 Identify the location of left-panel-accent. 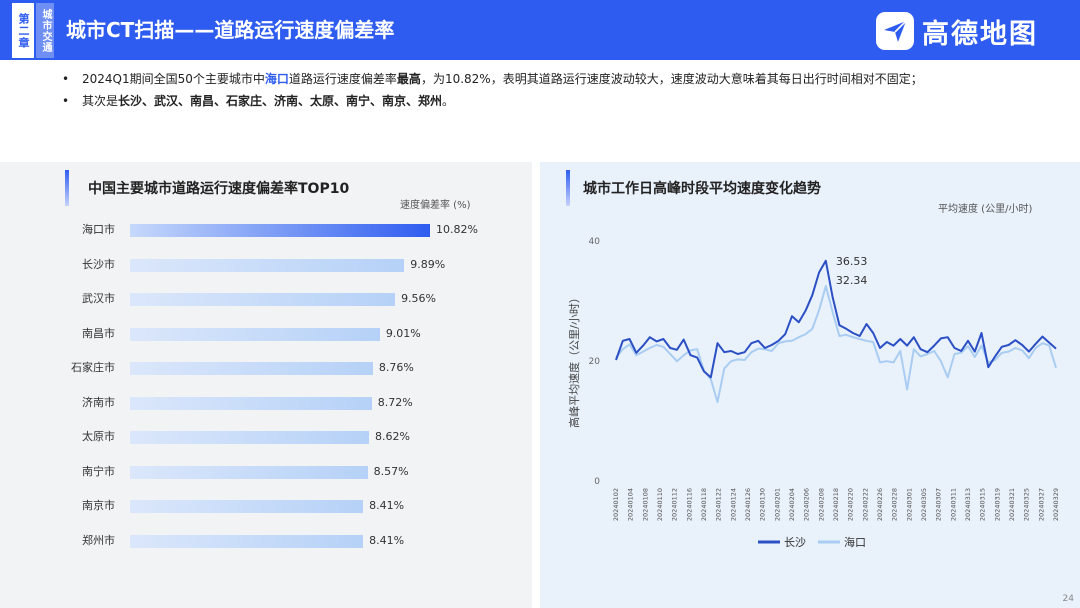
(67, 188).